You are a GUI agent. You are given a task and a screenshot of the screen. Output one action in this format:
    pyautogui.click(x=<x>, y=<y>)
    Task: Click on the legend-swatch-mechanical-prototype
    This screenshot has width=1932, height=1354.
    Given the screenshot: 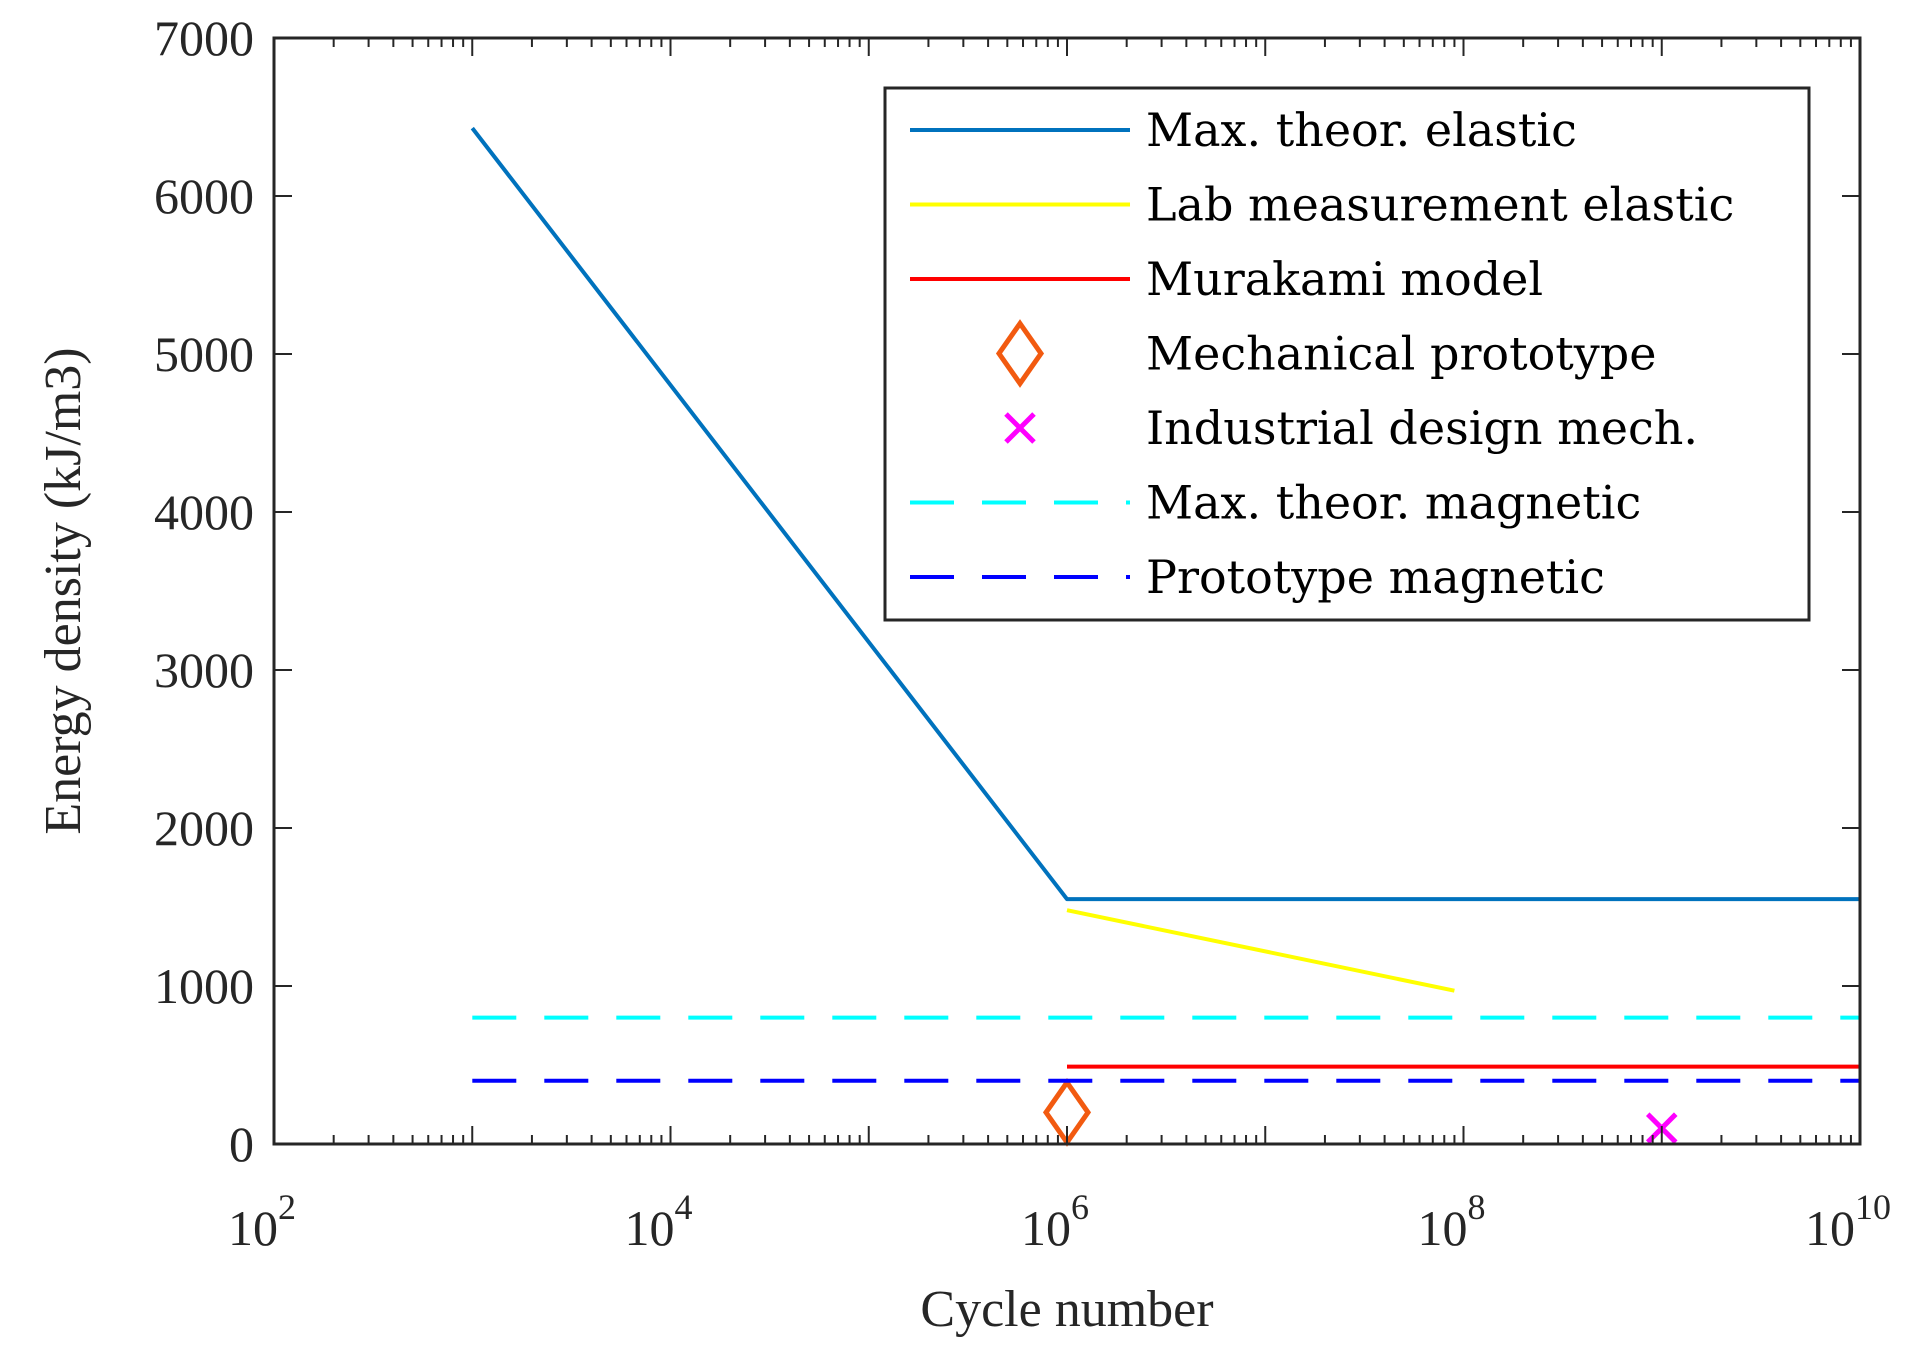 What is the action you would take?
    pyautogui.click(x=1020, y=353)
    